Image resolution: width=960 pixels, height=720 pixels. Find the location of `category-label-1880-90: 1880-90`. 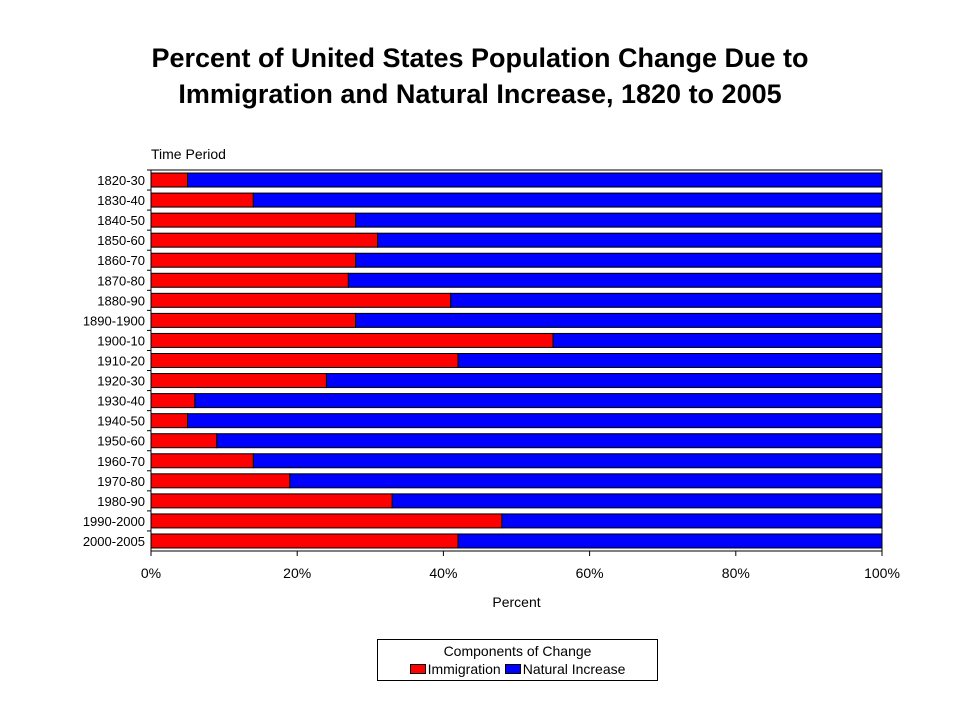

category-label-1880-90: 1880-90 is located at coordinates (121, 300).